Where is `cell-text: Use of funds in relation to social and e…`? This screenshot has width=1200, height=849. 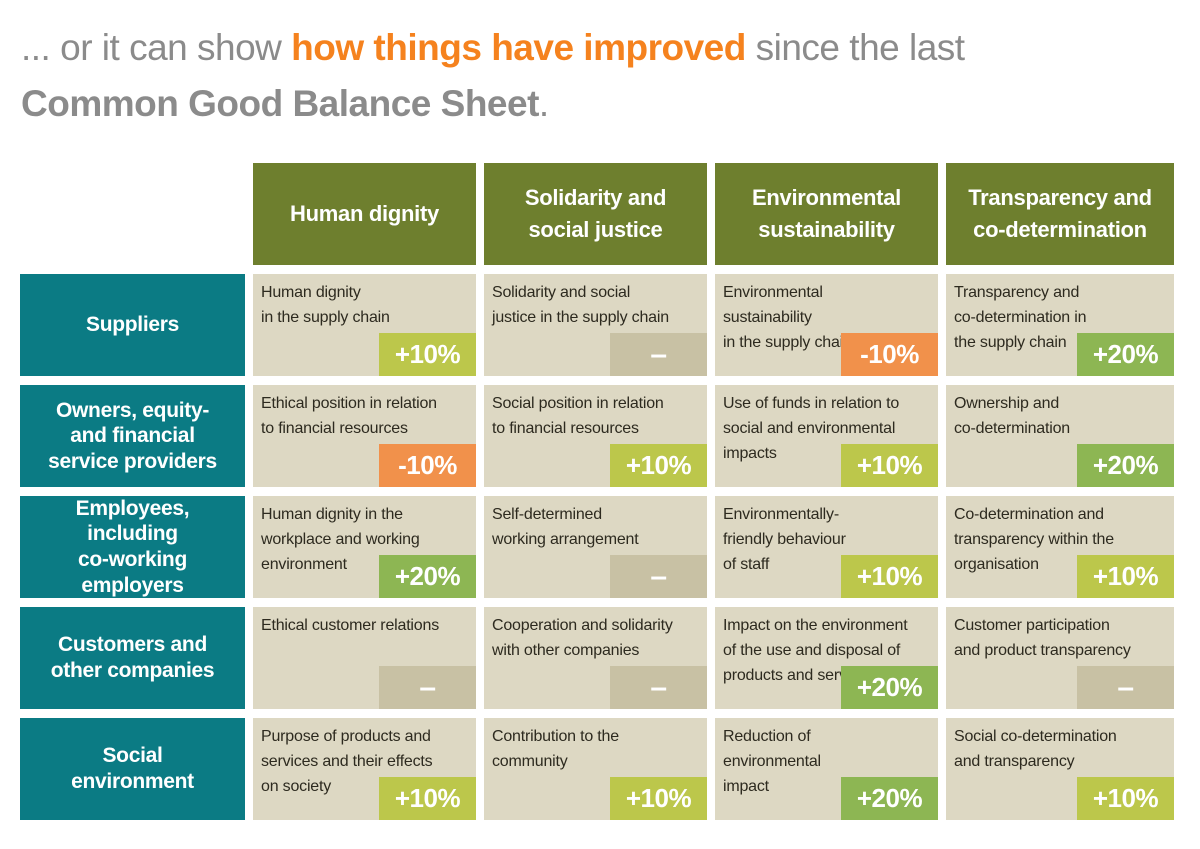
cell-text: Use of funds in relation to social and e… is located at coordinates (811, 428).